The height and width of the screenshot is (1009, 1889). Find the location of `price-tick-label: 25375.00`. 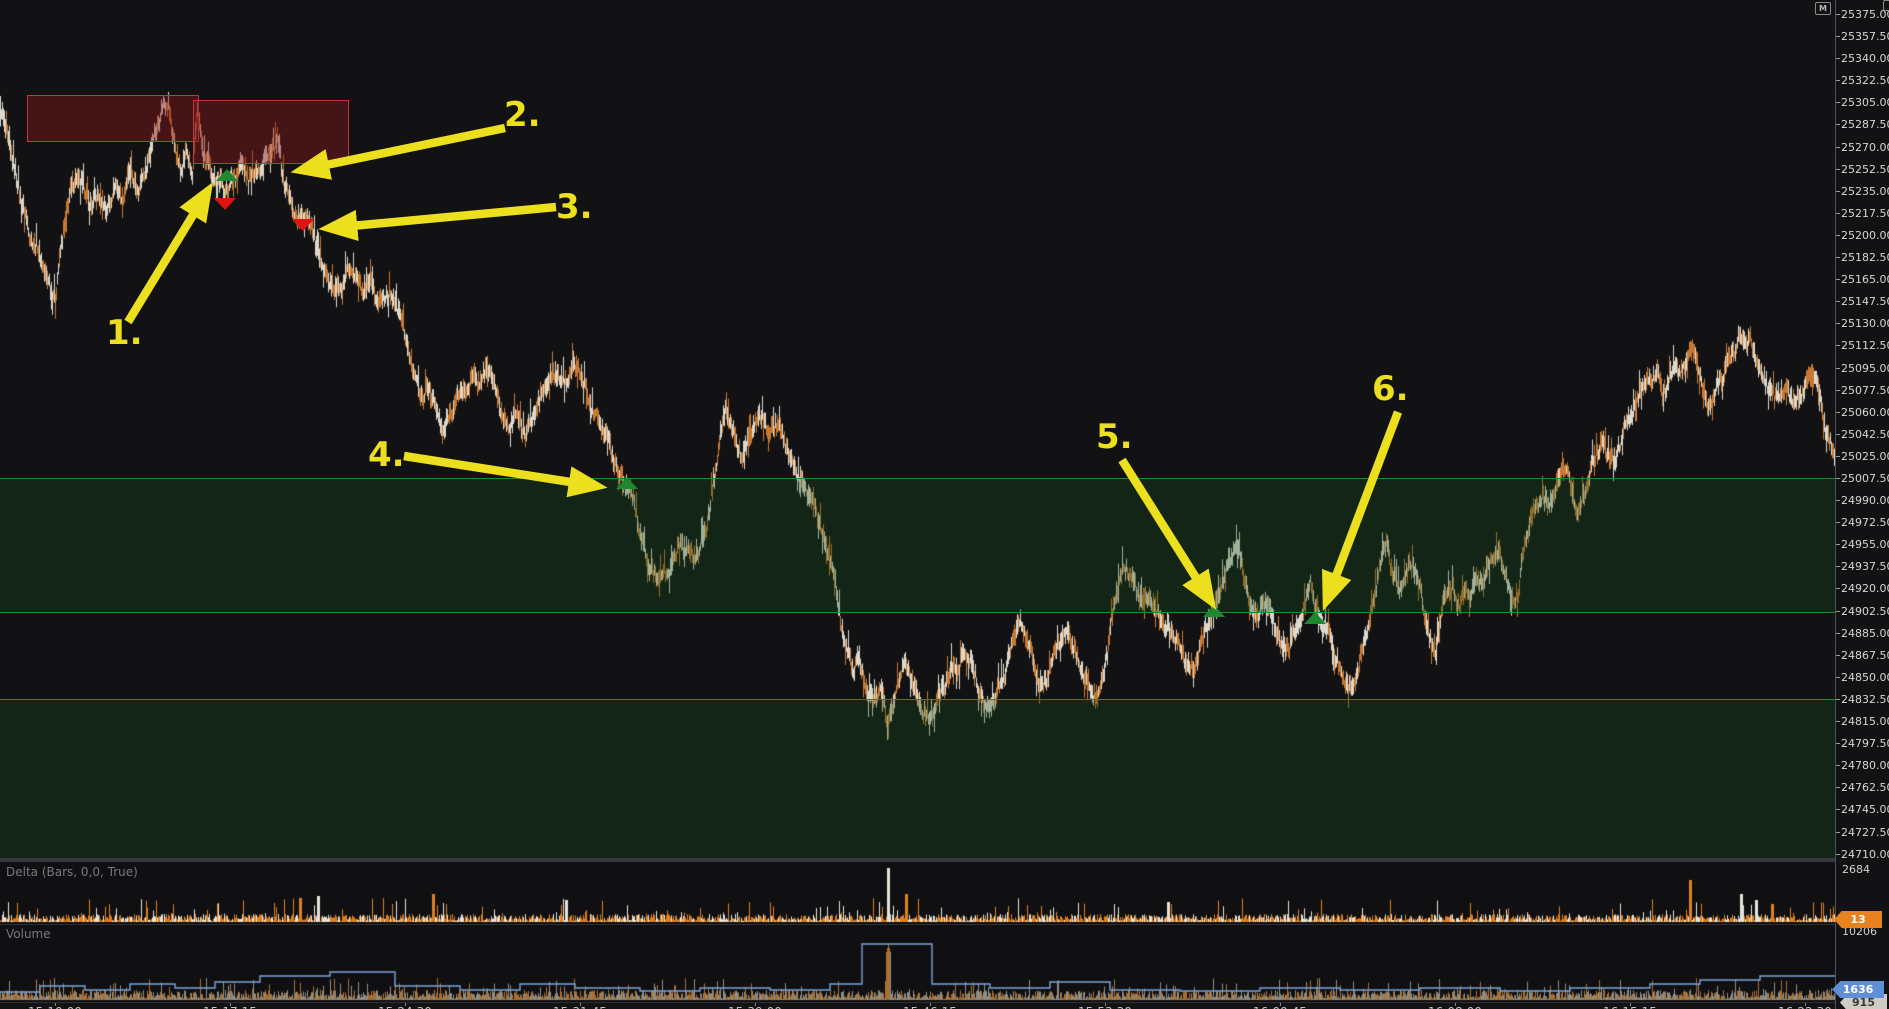

price-tick-label: 25375.00 is located at coordinates (1865, 14).